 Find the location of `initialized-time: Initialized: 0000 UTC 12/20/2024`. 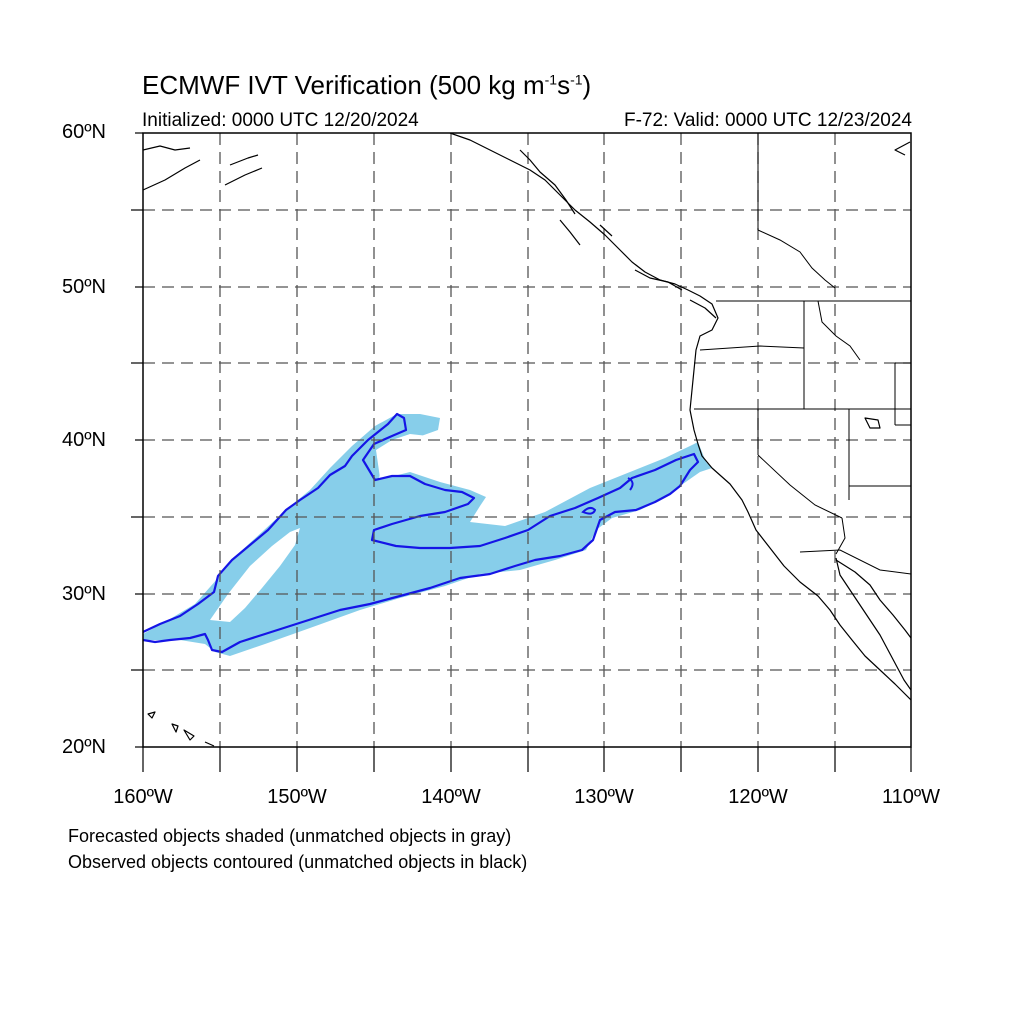

initialized-time: Initialized: 0000 UTC 12/20/2024 is located at coordinates (280, 120).